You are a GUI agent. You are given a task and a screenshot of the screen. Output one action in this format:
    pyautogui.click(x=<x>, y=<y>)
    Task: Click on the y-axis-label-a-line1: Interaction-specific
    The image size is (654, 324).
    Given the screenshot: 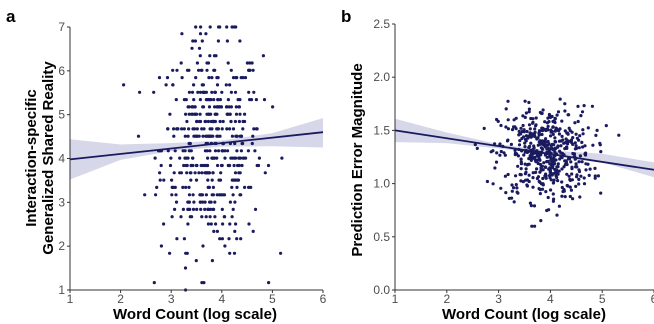 What is the action you would take?
    pyautogui.click(x=31, y=158)
    